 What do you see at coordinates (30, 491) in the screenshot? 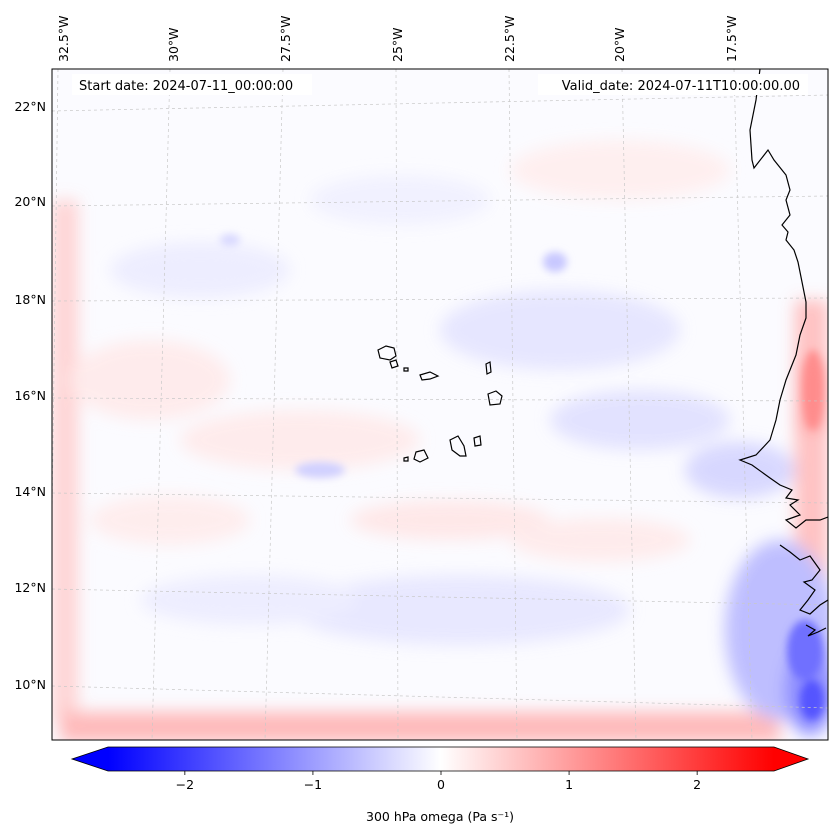
I see `lat-label: 14°N` at bounding box center [30, 491].